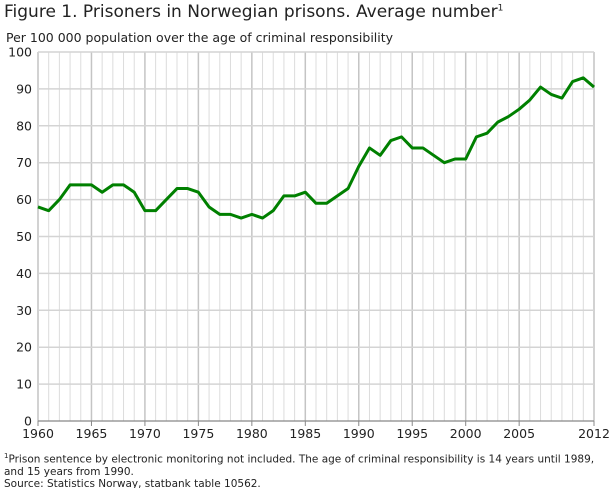 This screenshot has height=488, width=610. What do you see at coordinates (28, 421) in the screenshot?
I see `y-tick-label: 0` at bounding box center [28, 421].